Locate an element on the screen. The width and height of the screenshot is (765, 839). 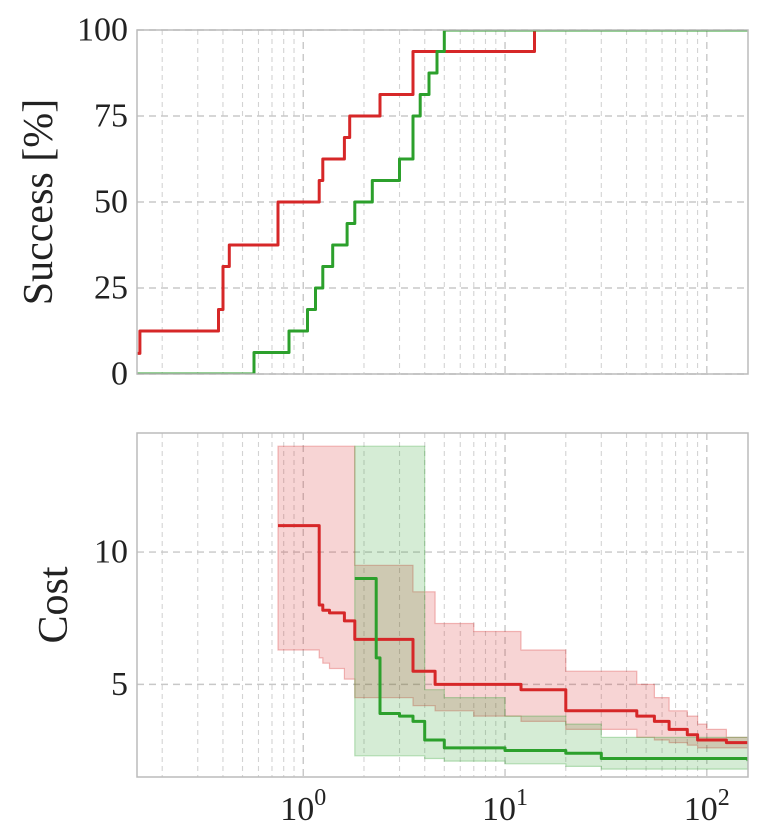
success-y-ticks: 0 25 50 75 100 is located at coordinates (102, 202).